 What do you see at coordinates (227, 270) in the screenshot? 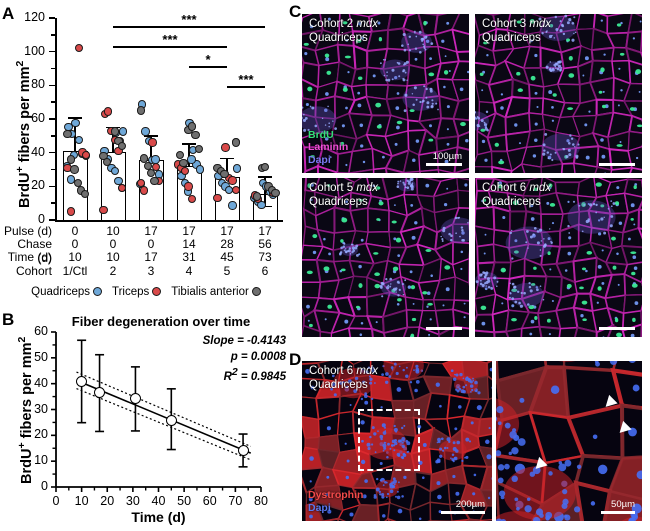
I see `panel-a-x-table-cell: 5` at bounding box center [227, 270].